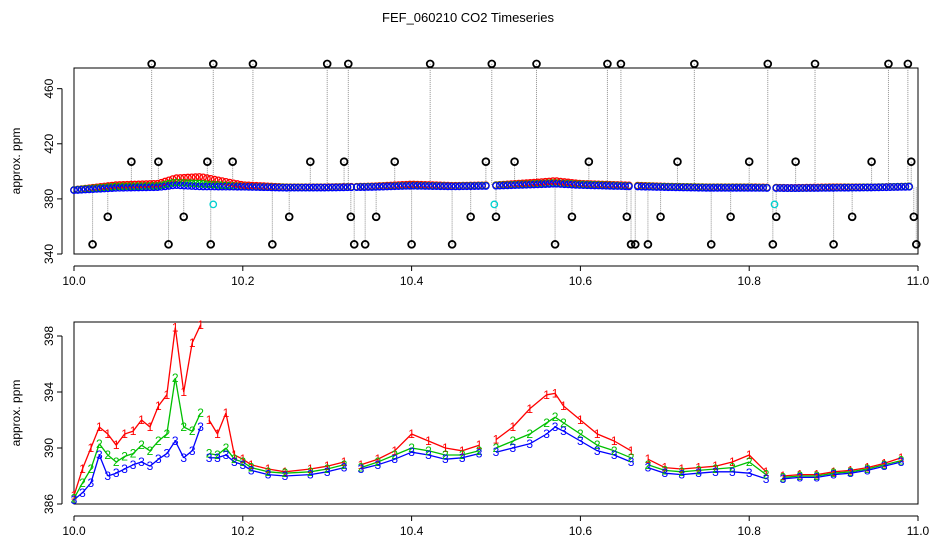 This screenshot has width=936, height=540. Describe the element at coordinates (16, 413) in the screenshot. I see `y-axis-label: approx. ppm` at that location.